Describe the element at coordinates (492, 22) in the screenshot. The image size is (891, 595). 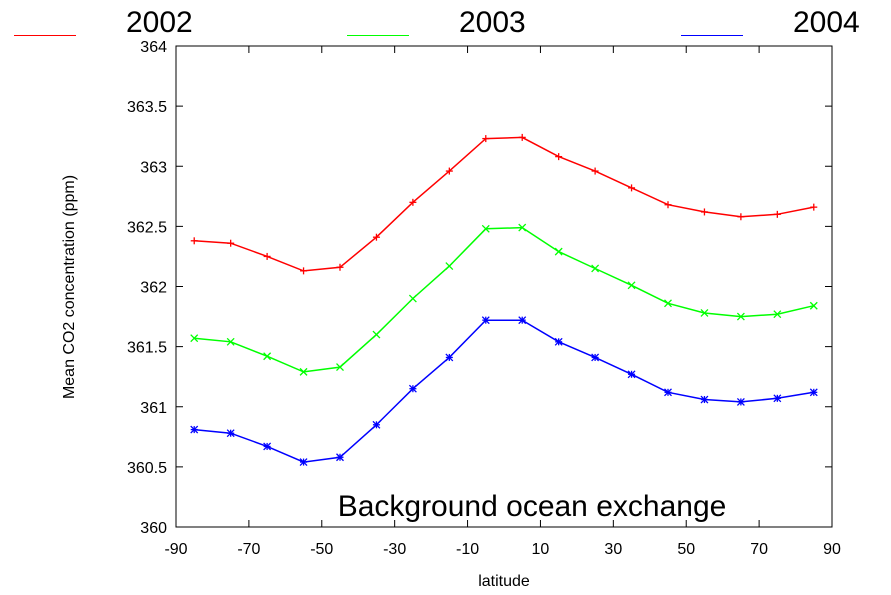
I see `legend-label-2003: 2003` at that location.